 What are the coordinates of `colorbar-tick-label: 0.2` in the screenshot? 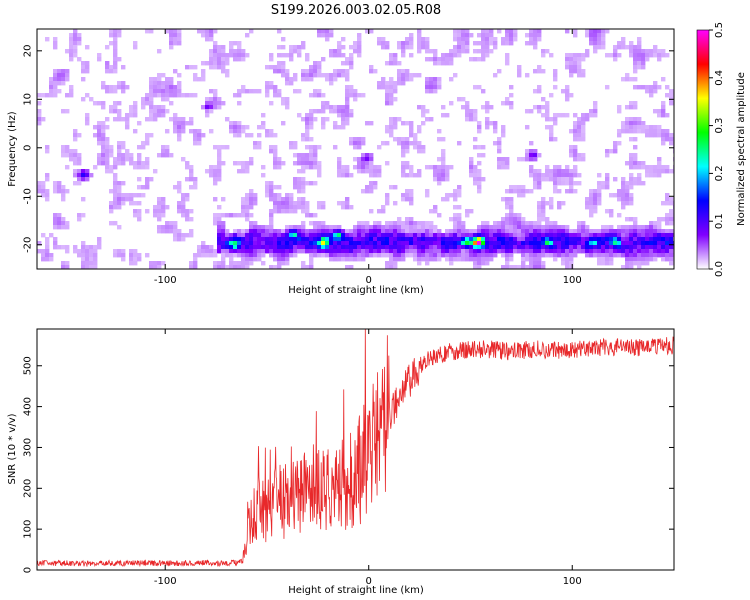 It's located at (719, 173).